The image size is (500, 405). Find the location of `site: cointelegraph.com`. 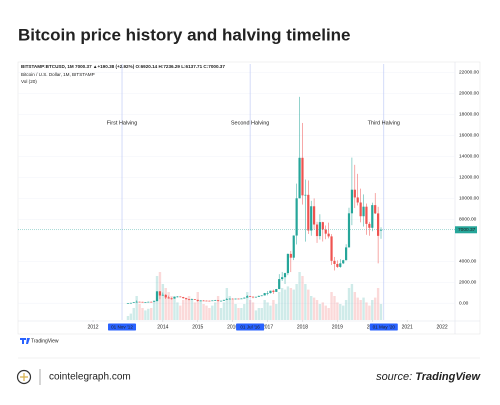

site: cointelegraph.com is located at coordinates (90, 377).